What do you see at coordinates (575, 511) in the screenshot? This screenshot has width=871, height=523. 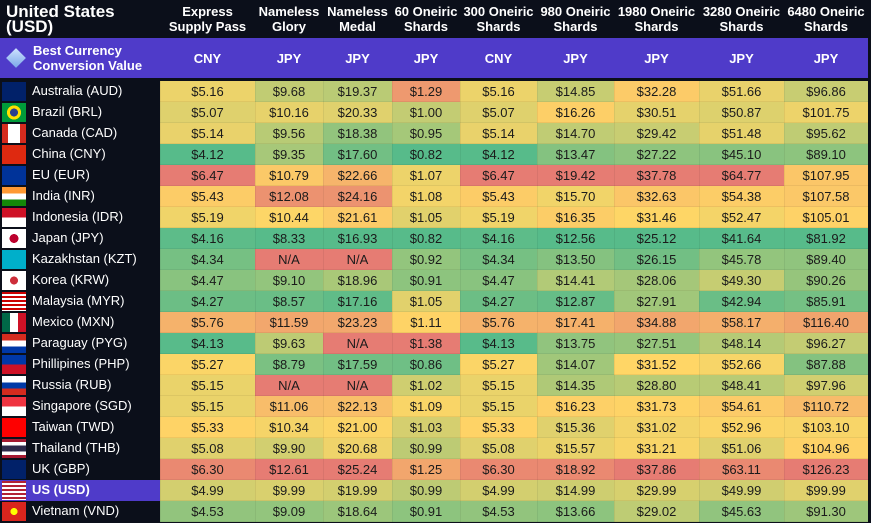 I see `price-cell: $13.66` at bounding box center [575, 511].